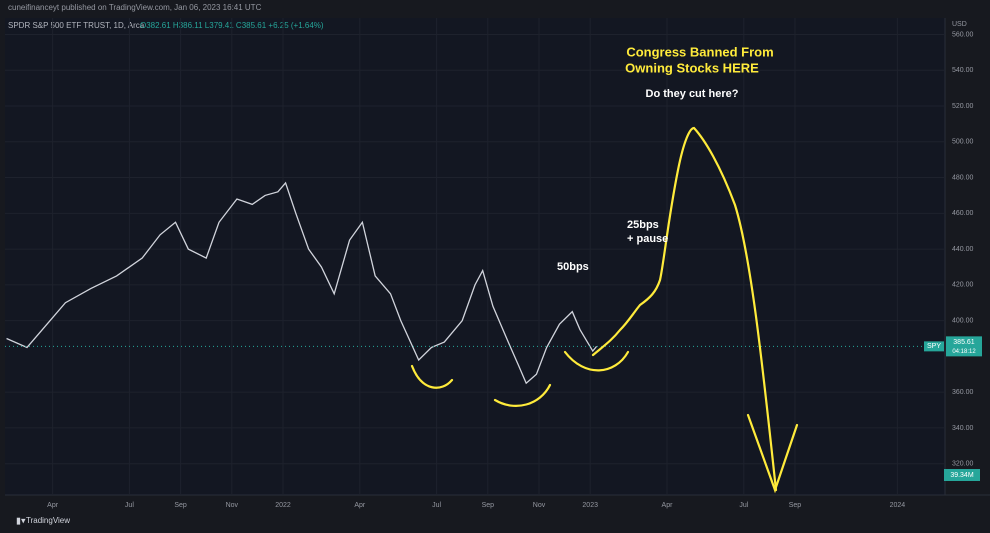  Describe the element at coordinates (76, 25) in the screenshot. I see `symbol: SPDR S&P 500 ETF TRUST, 1D, Arca` at that location.